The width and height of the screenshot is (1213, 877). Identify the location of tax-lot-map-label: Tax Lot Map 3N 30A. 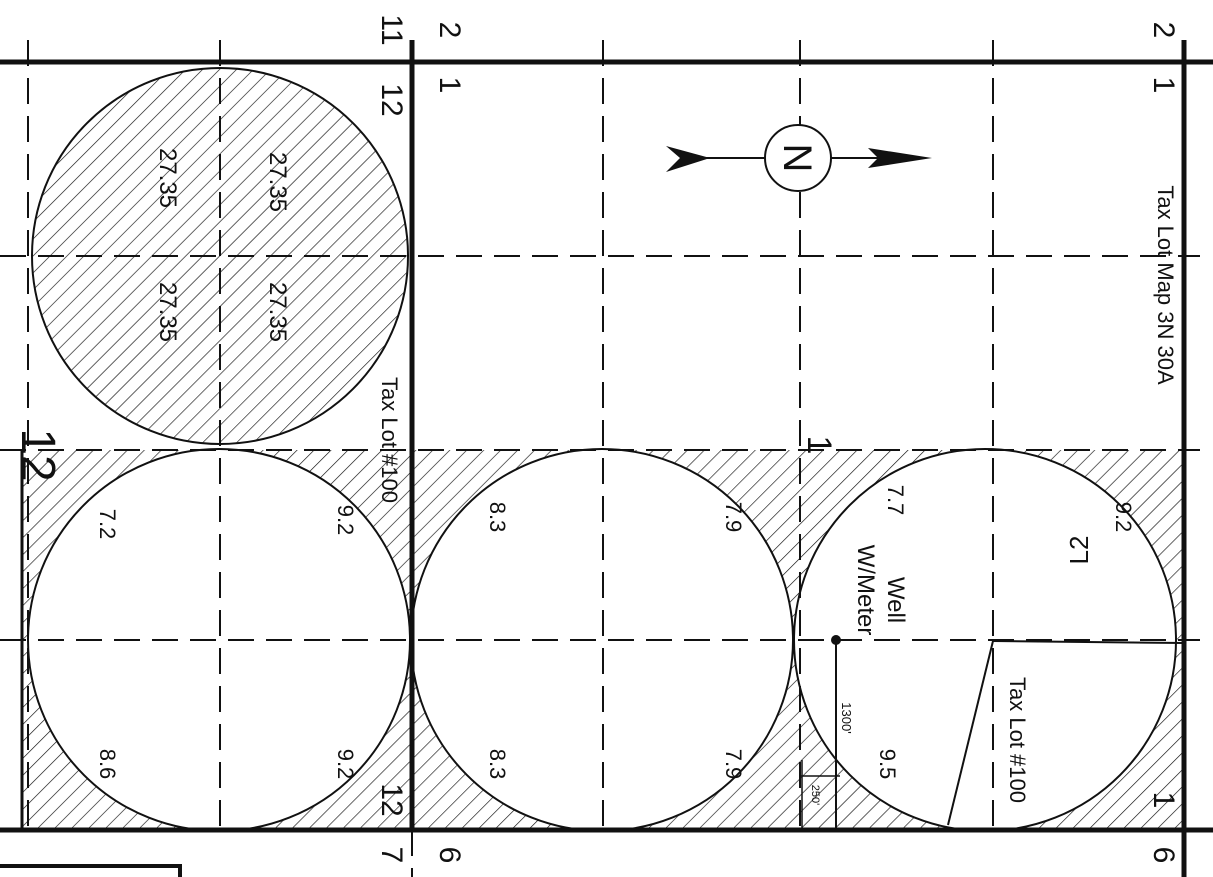
(1165, 285).